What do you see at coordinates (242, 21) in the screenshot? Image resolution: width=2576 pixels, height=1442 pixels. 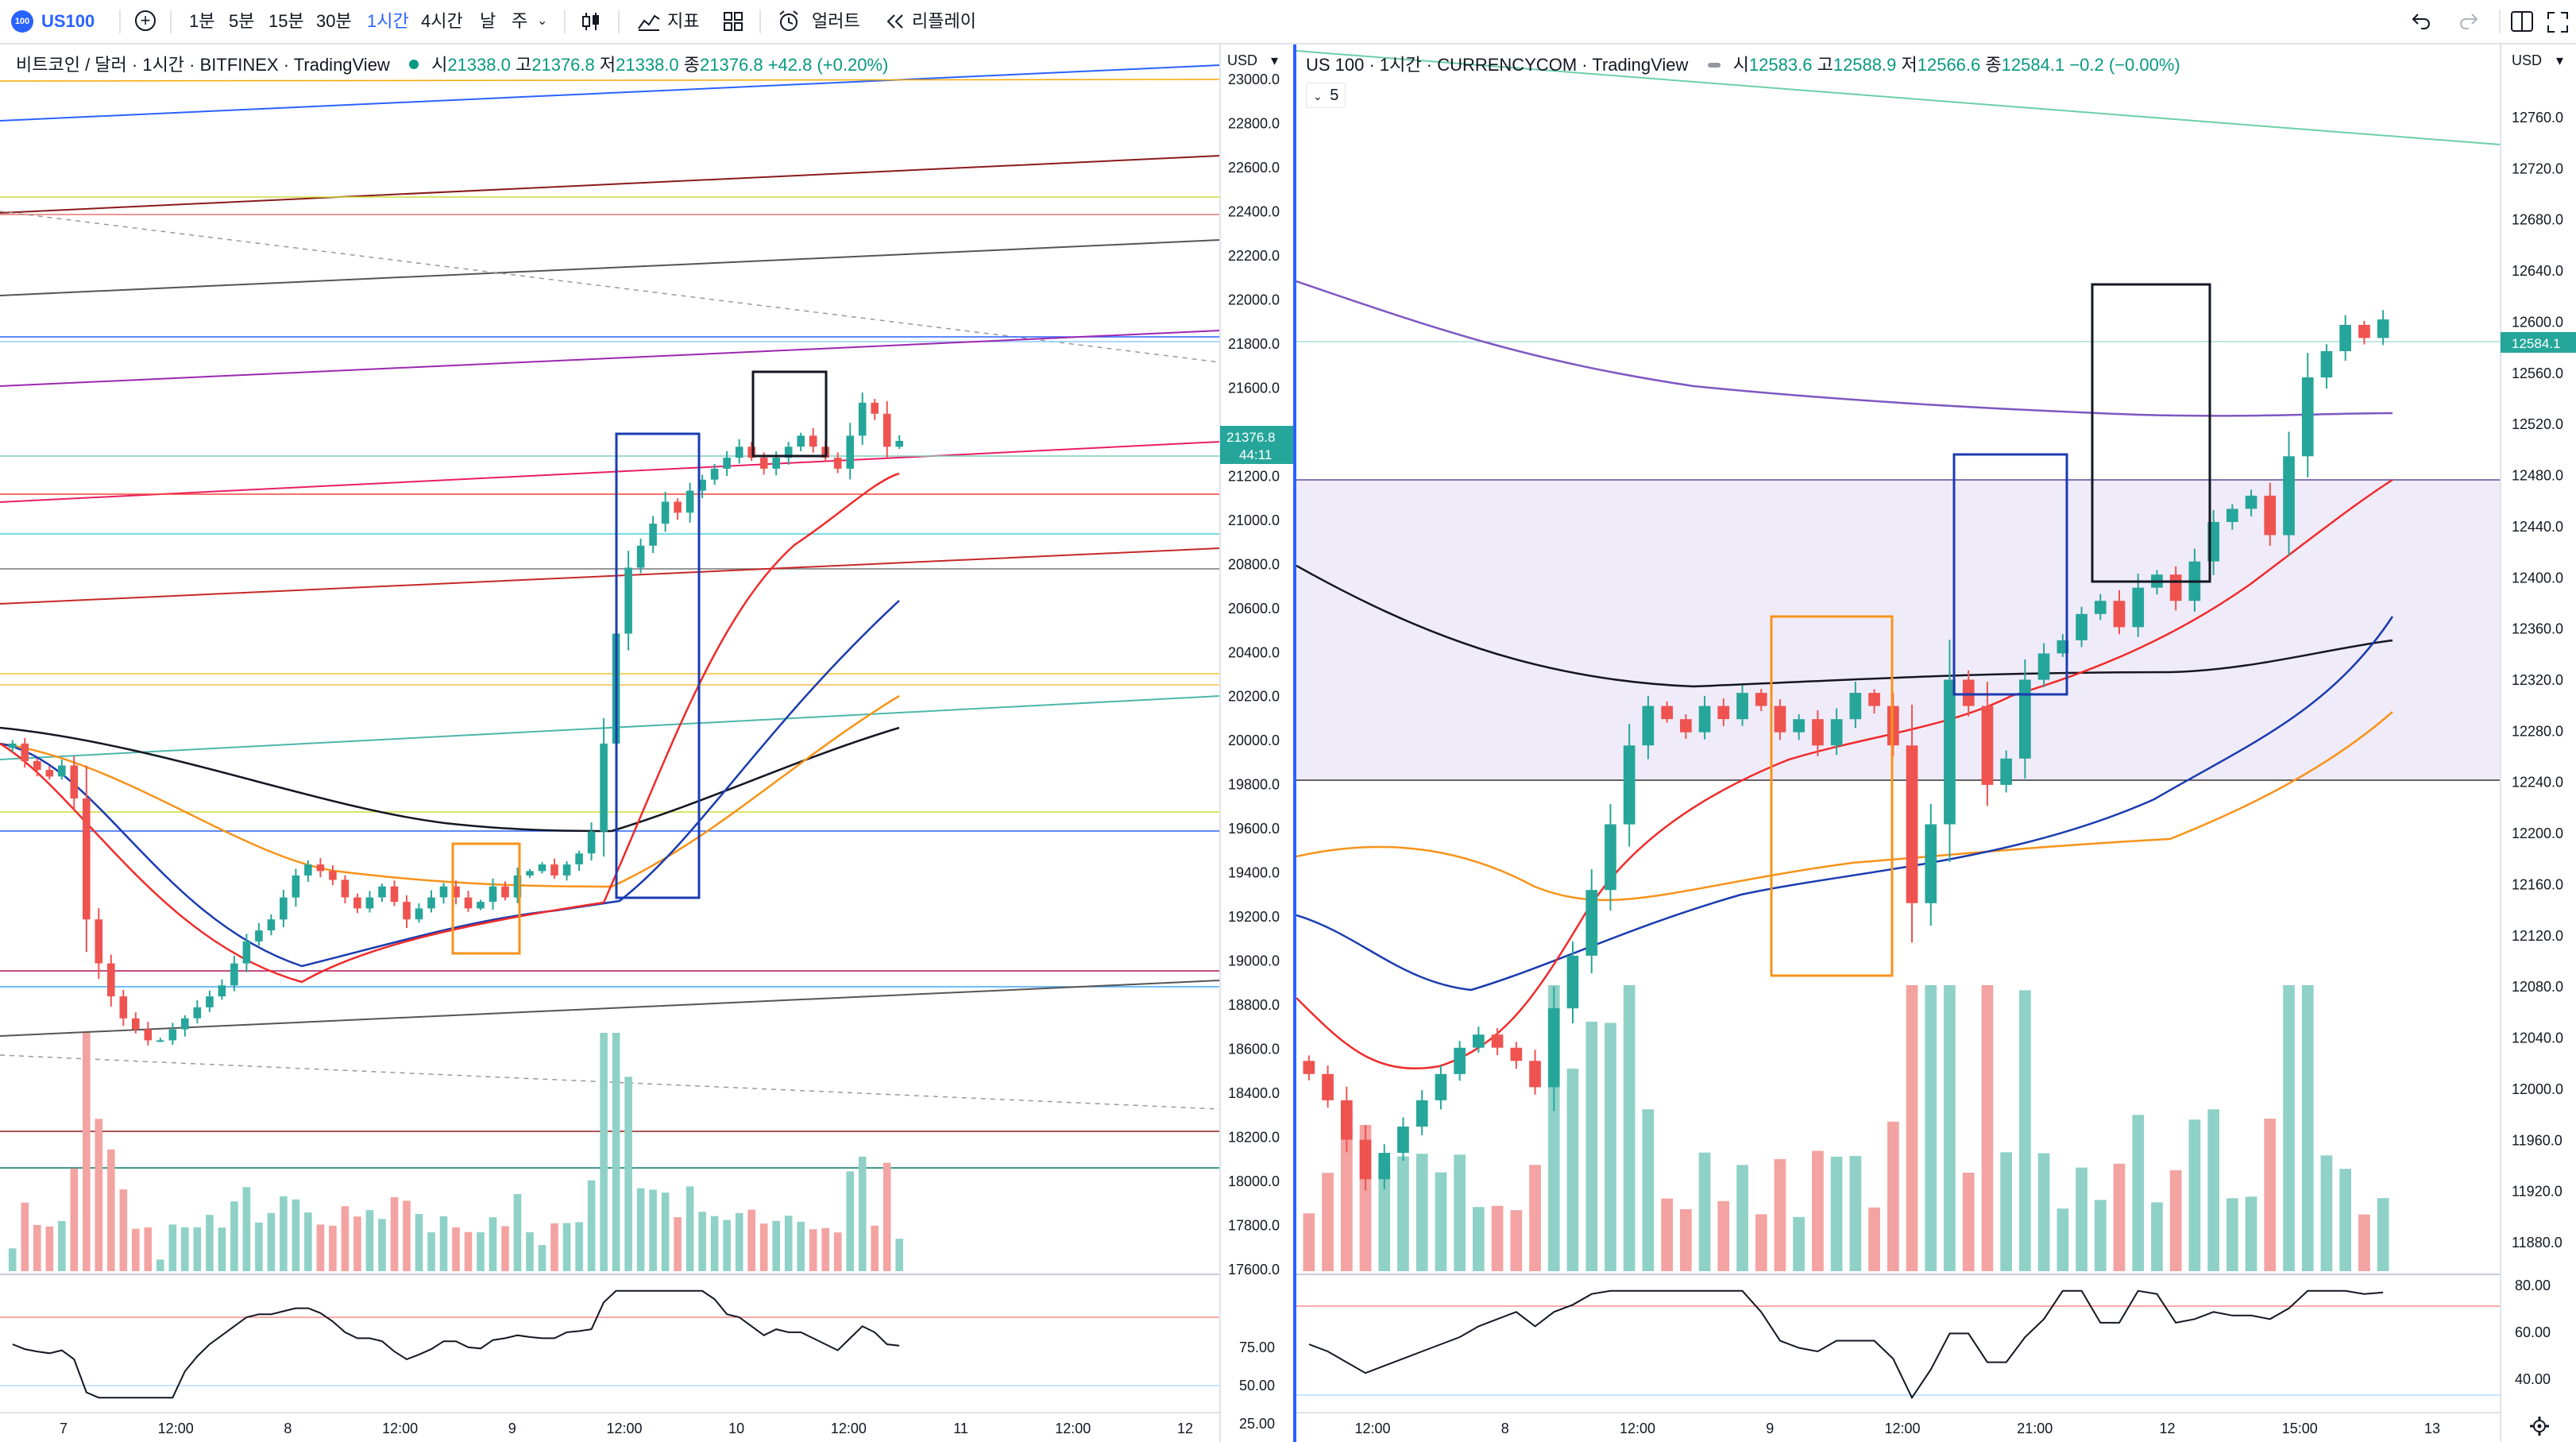 I see `interval-5m: 5분` at bounding box center [242, 21].